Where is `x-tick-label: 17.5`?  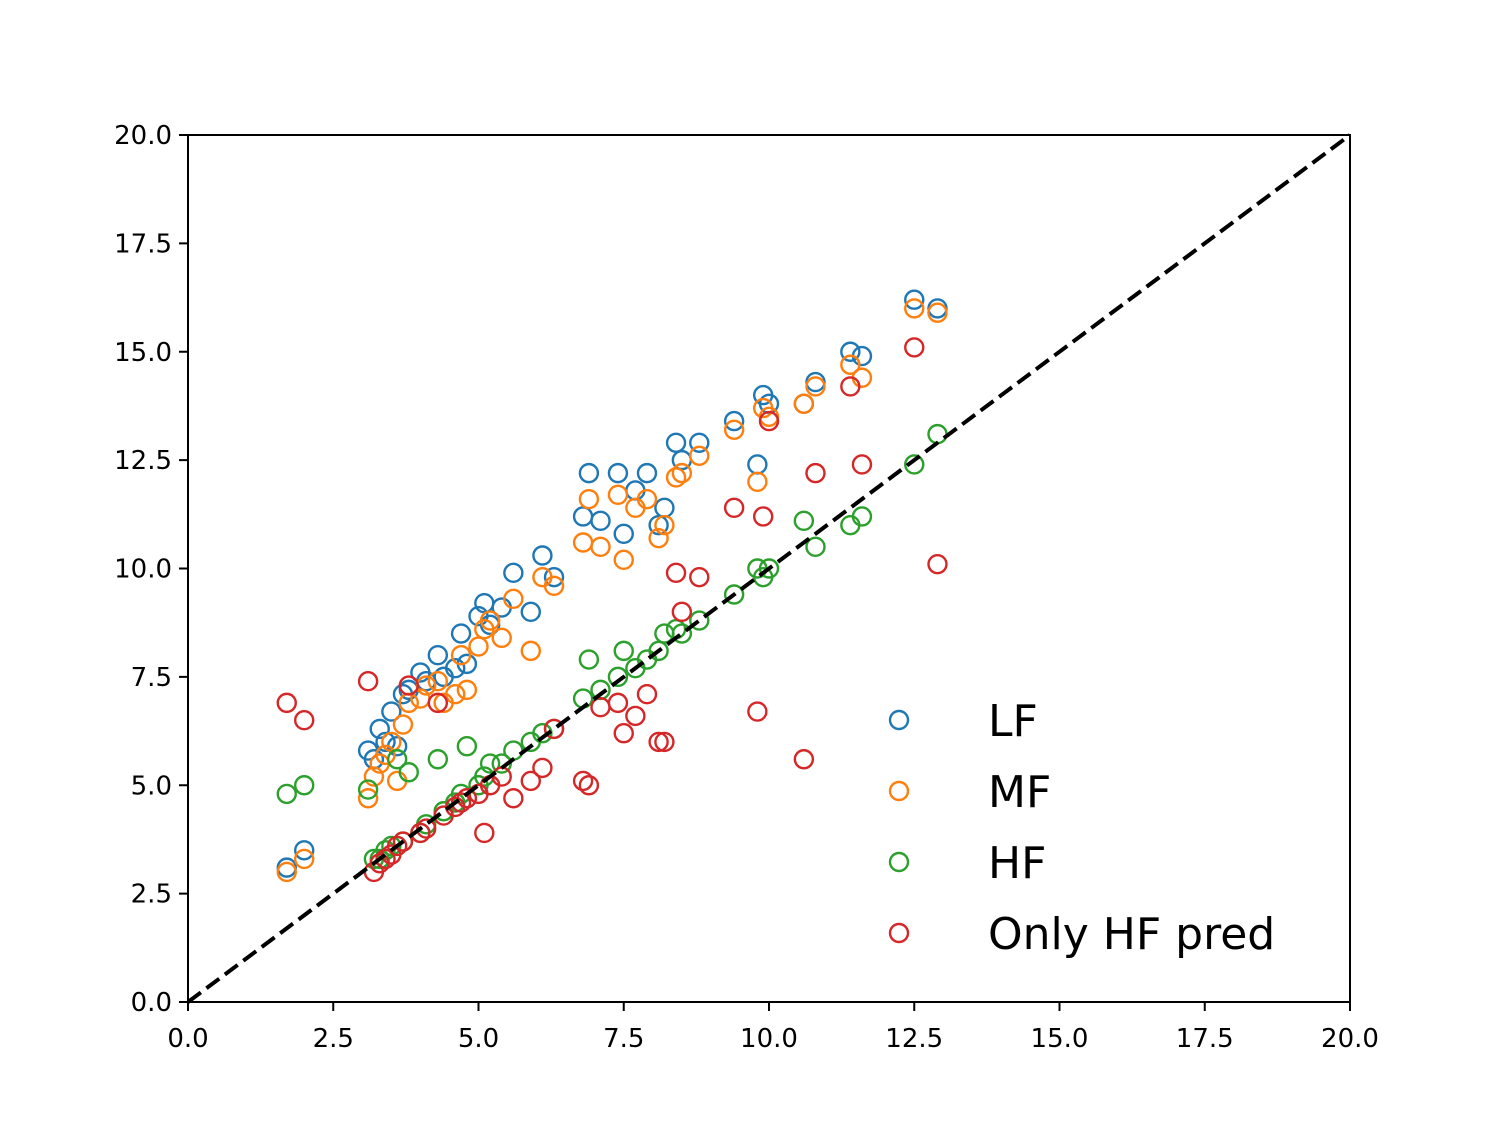 x-tick-label: 17.5 is located at coordinates (1205, 1039).